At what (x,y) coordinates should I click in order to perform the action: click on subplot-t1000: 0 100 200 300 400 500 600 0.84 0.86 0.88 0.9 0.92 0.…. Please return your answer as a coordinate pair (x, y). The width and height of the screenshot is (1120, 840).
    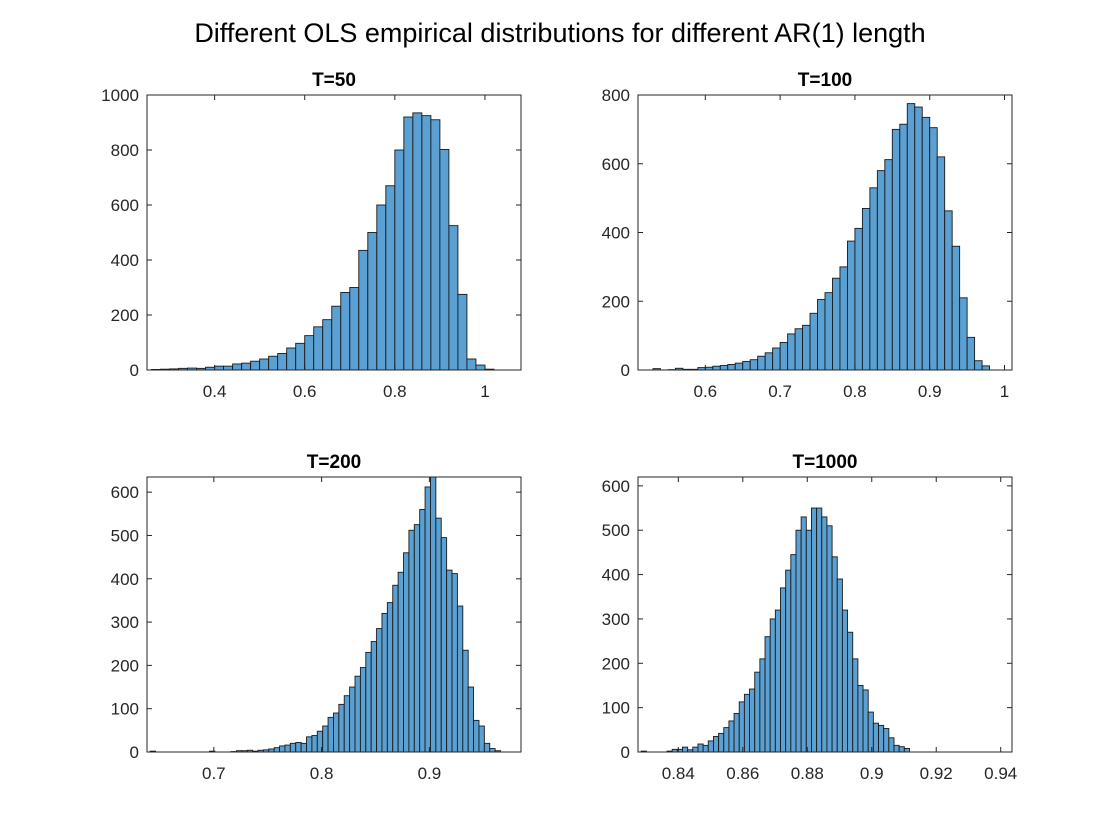
    Looking at the image, I should click on (810, 617).